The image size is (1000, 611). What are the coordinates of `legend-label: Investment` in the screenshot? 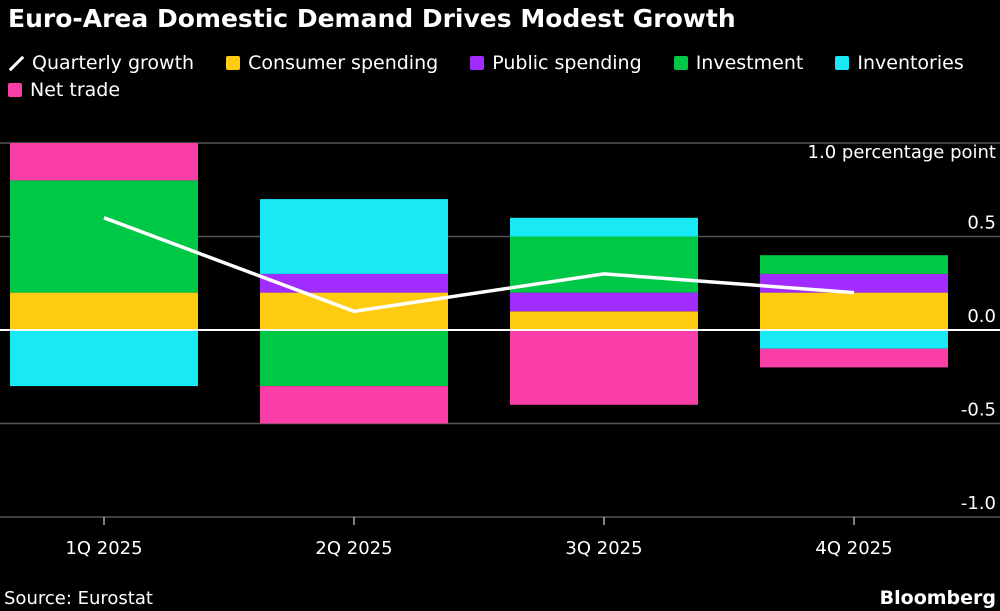 It's located at (749, 63).